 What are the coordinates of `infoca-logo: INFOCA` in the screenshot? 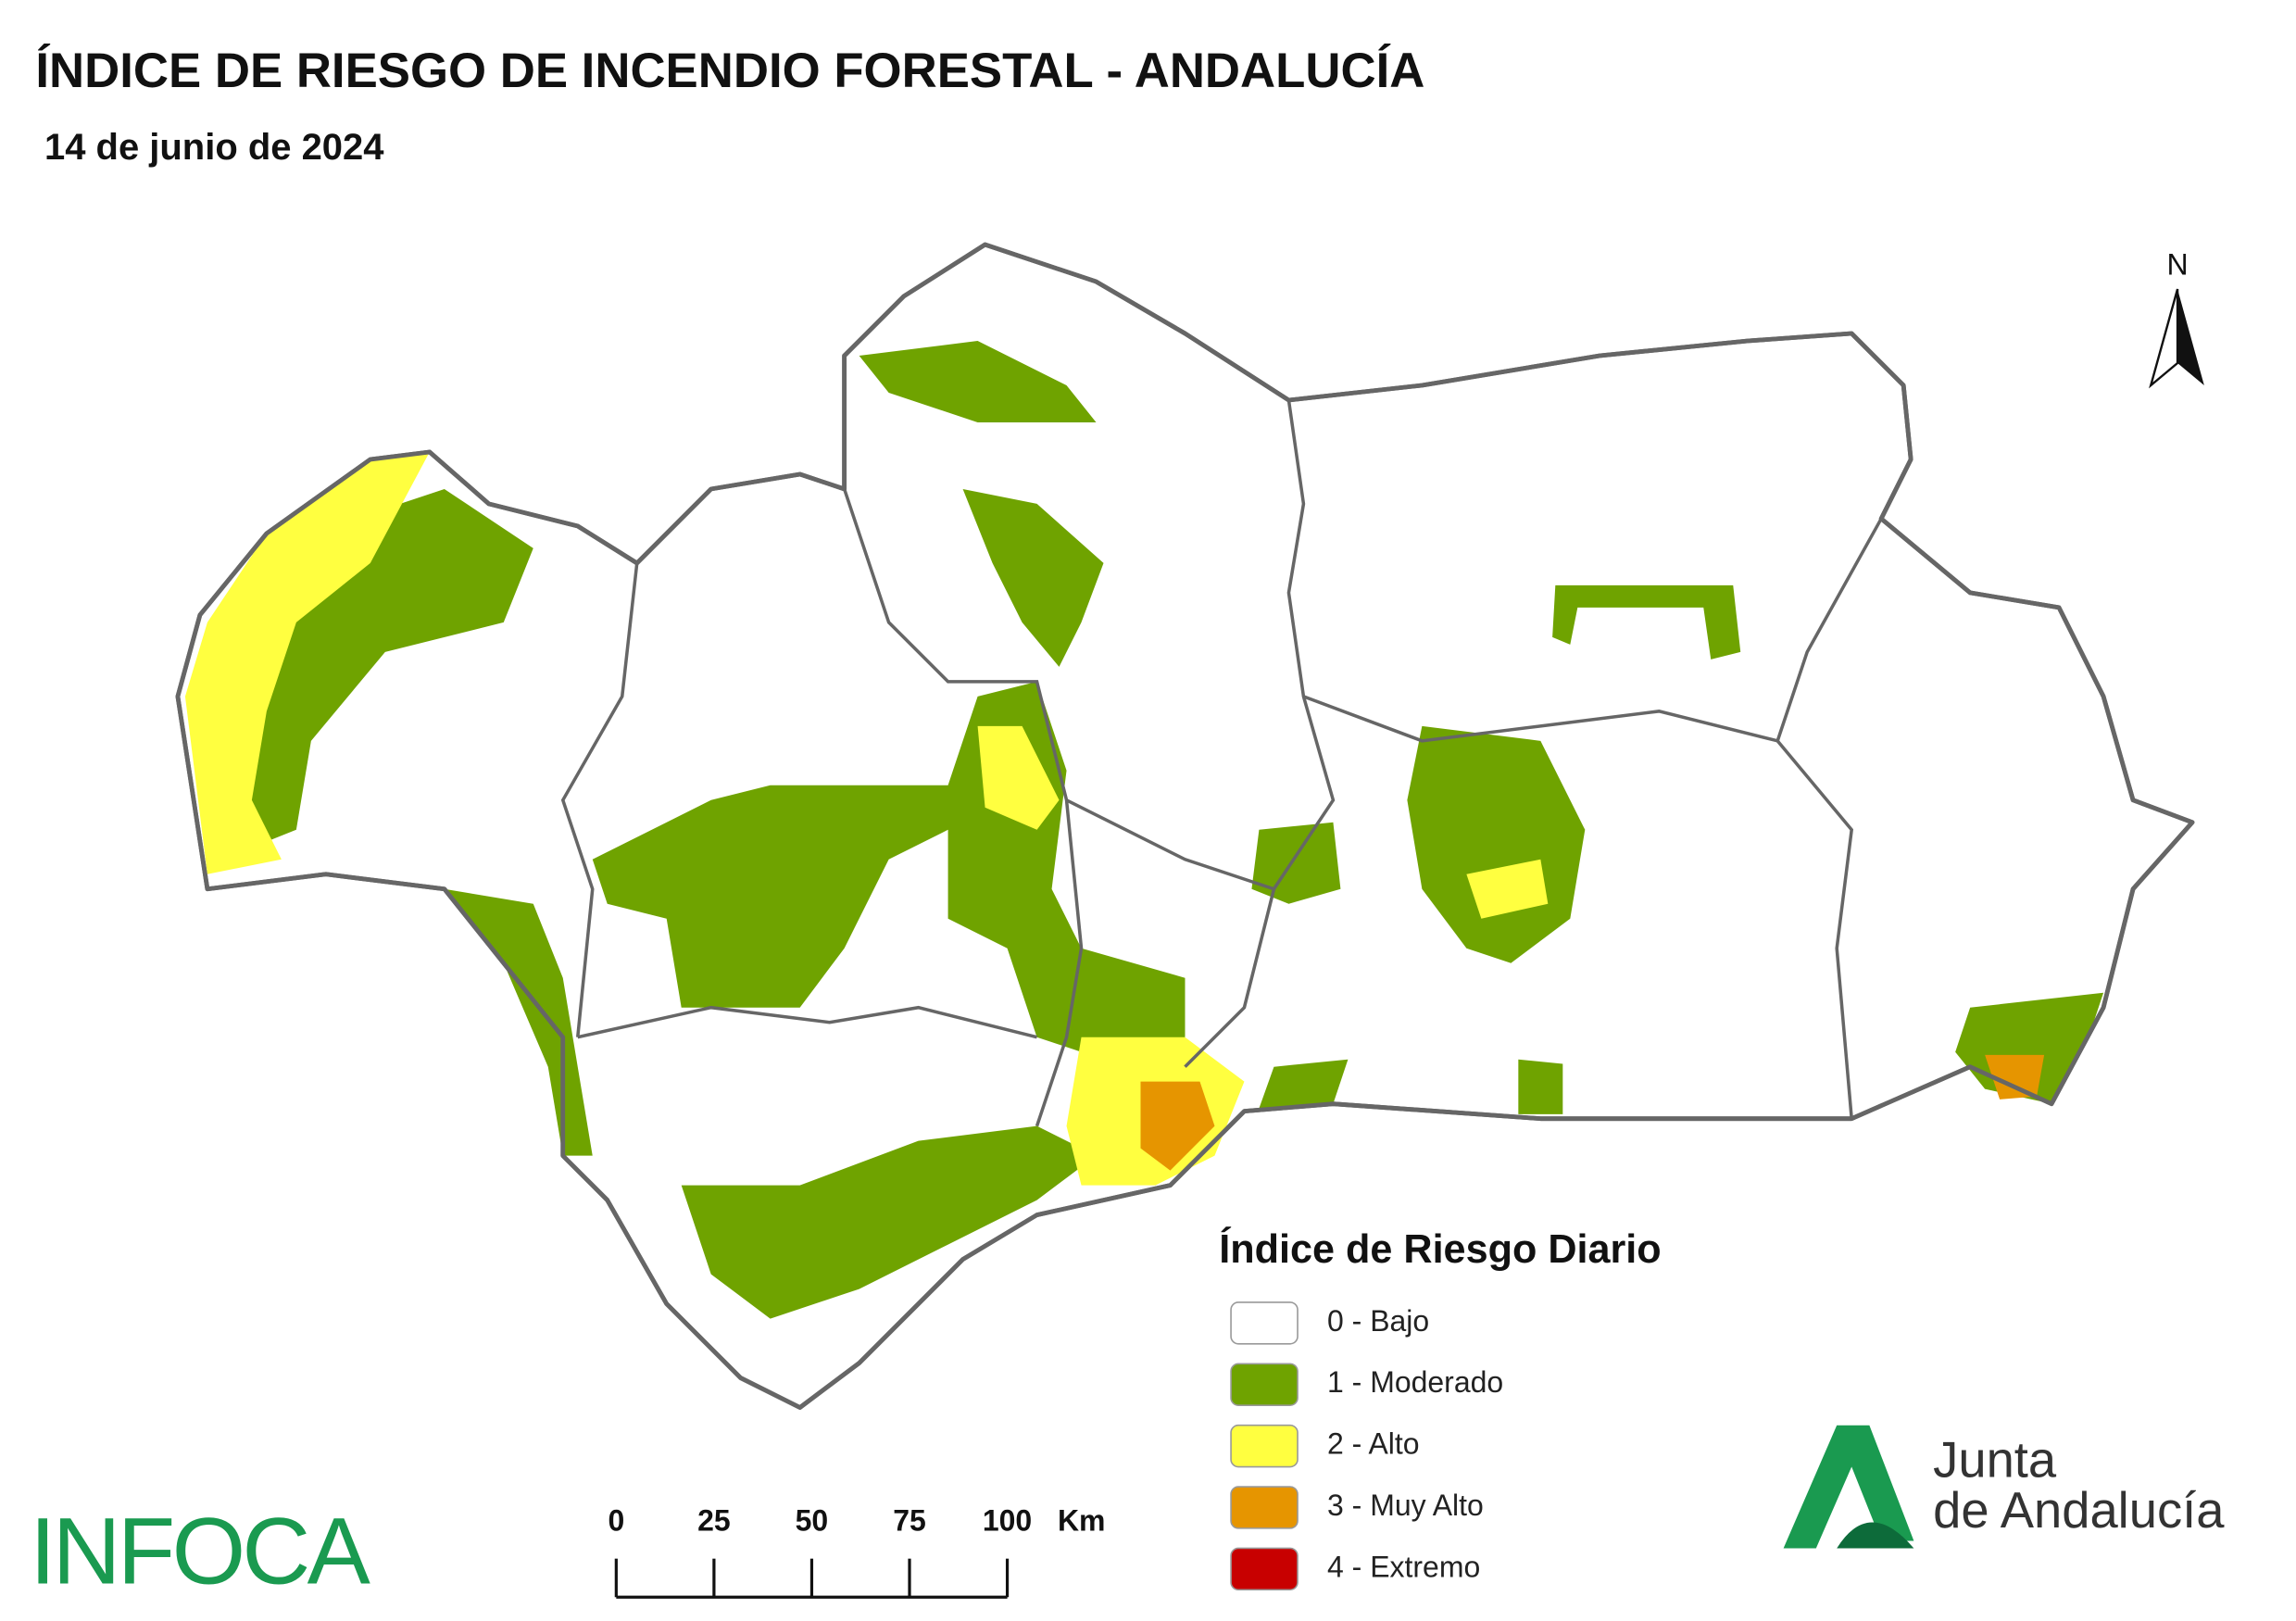 It's located at (200, 1551).